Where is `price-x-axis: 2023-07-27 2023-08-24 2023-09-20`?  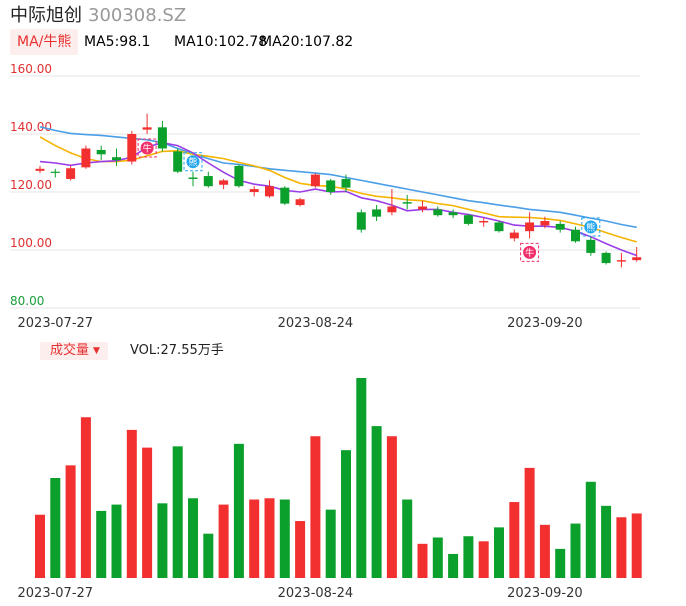 price-x-axis: 2023-07-27 2023-08-24 2023-09-20 is located at coordinates (300, 323).